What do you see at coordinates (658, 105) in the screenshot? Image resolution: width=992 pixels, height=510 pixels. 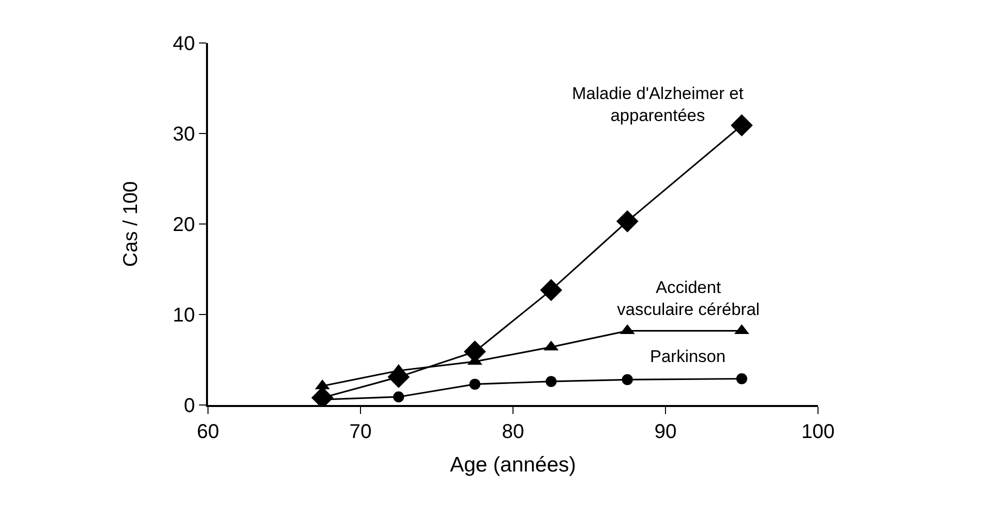 I see `series-label: Maladie d'Alzheimer et apparentées` at bounding box center [658, 105].